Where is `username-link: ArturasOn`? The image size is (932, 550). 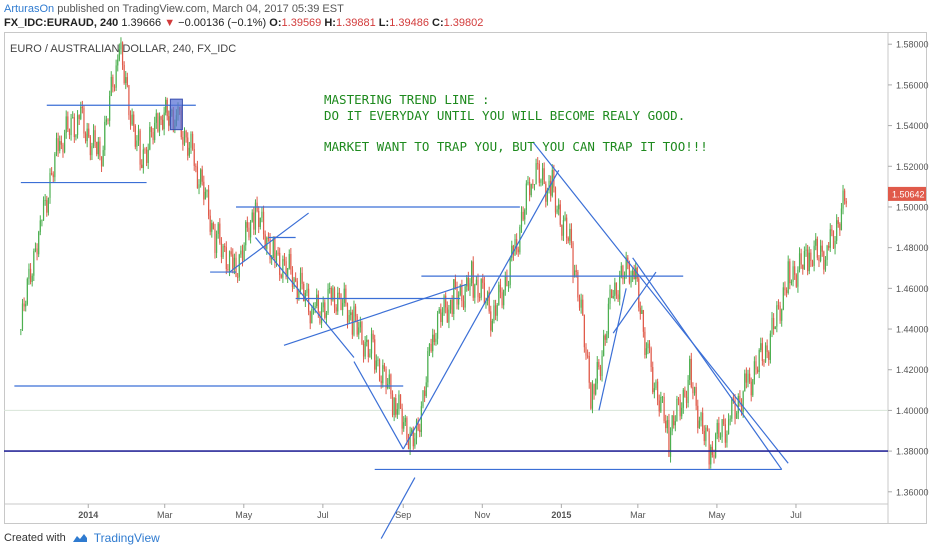
username-link: ArturasOn is located at coordinates (29, 9).